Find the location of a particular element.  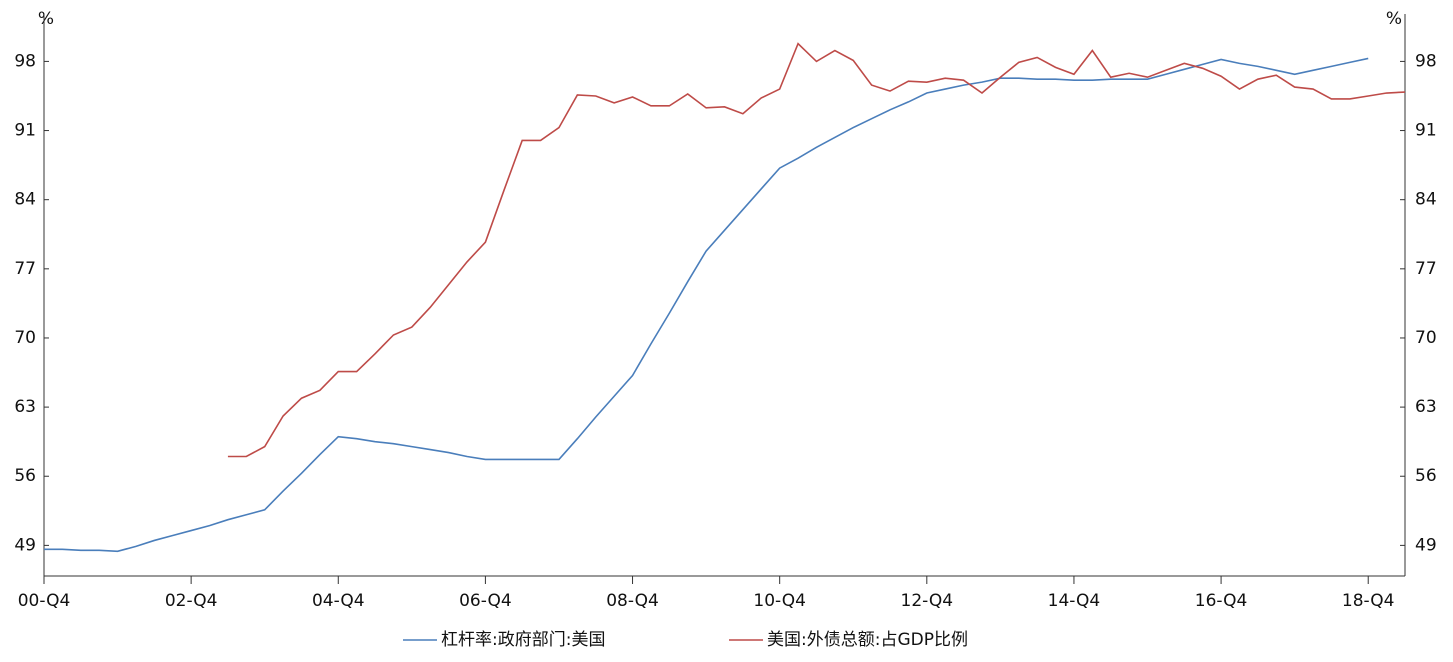

y-tick-label: 91 is located at coordinates (25, 131).